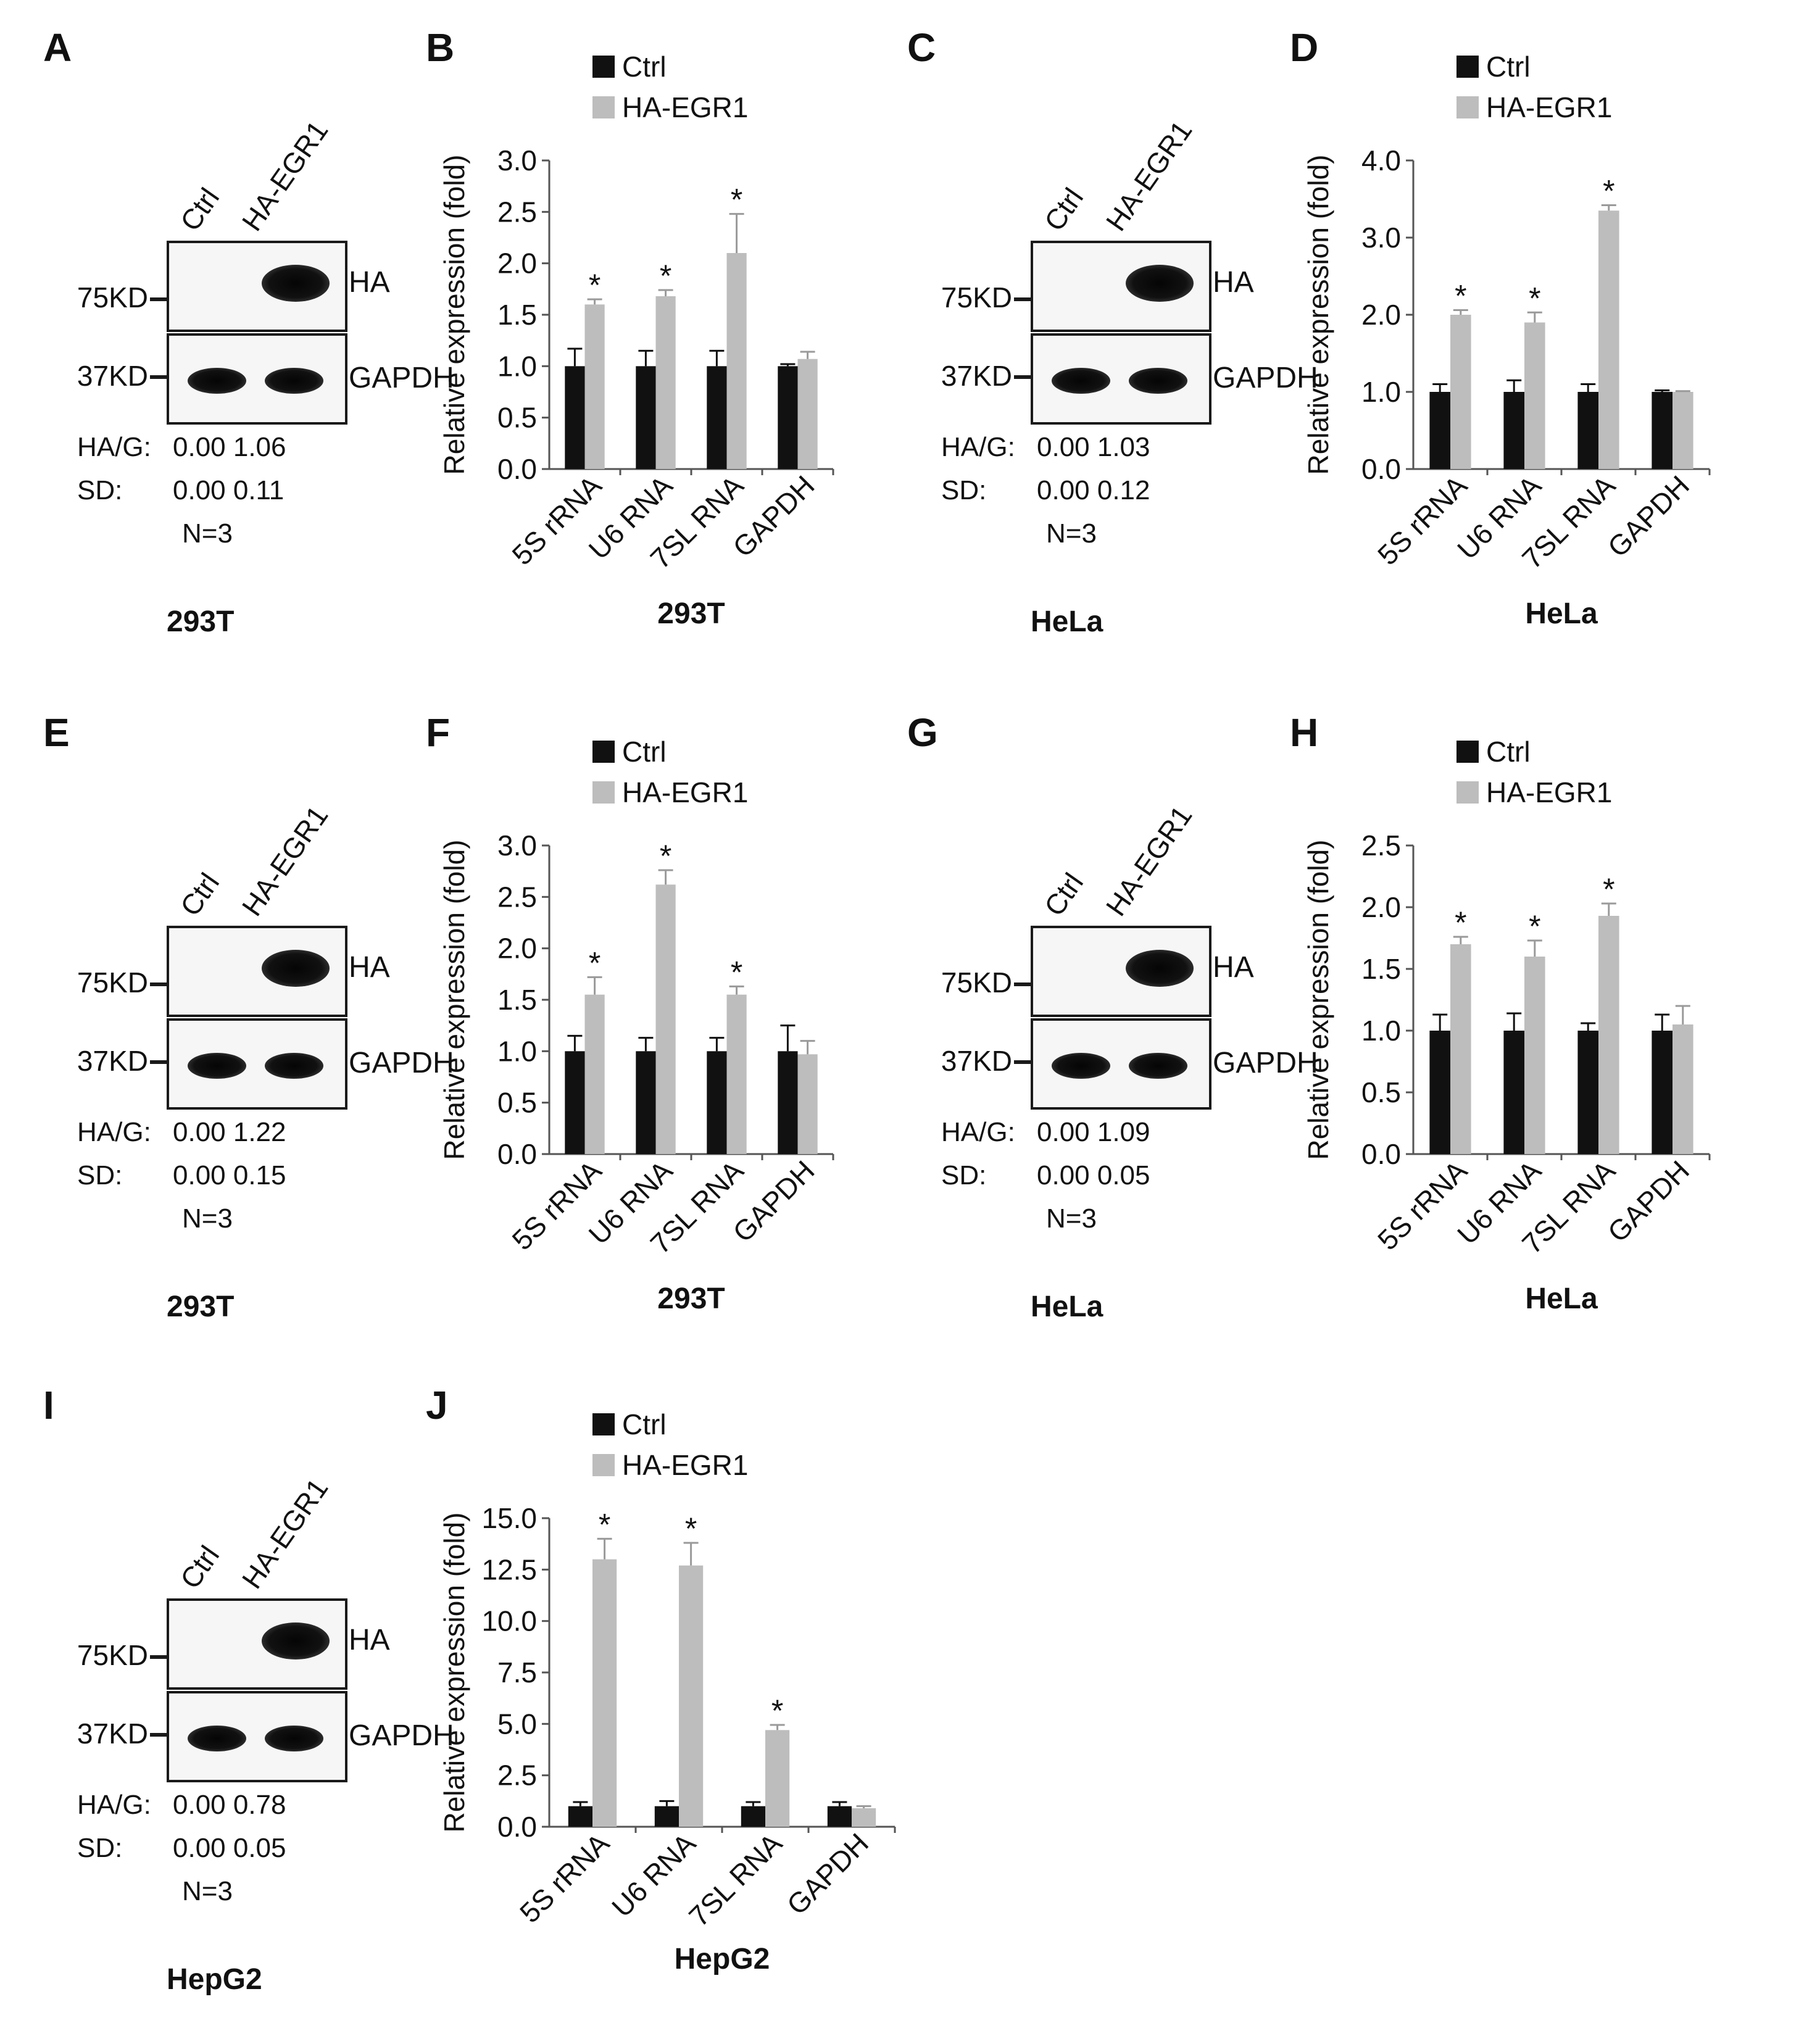 This screenshot has width=1820, height=2023. Describe the element at coordinates (1318, 314) in the screenshot. I see `y-axis-label: Relative expression (fold)` at that location.